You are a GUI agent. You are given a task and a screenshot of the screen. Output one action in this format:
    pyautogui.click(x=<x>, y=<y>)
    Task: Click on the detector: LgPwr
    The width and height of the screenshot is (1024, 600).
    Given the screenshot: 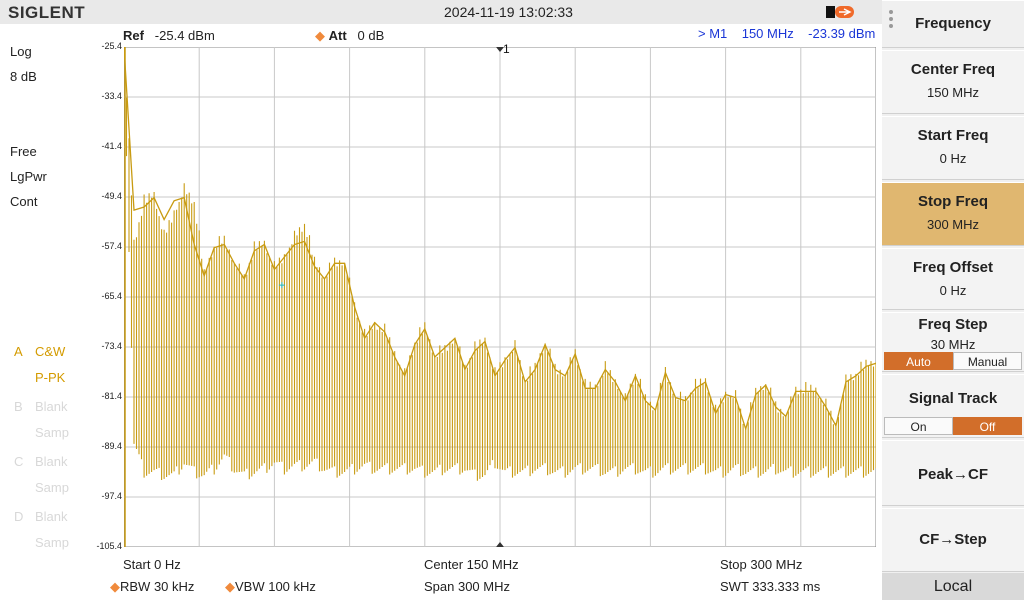 What is the action you would take?
    pyautogui.click(x=28, y=176)
    